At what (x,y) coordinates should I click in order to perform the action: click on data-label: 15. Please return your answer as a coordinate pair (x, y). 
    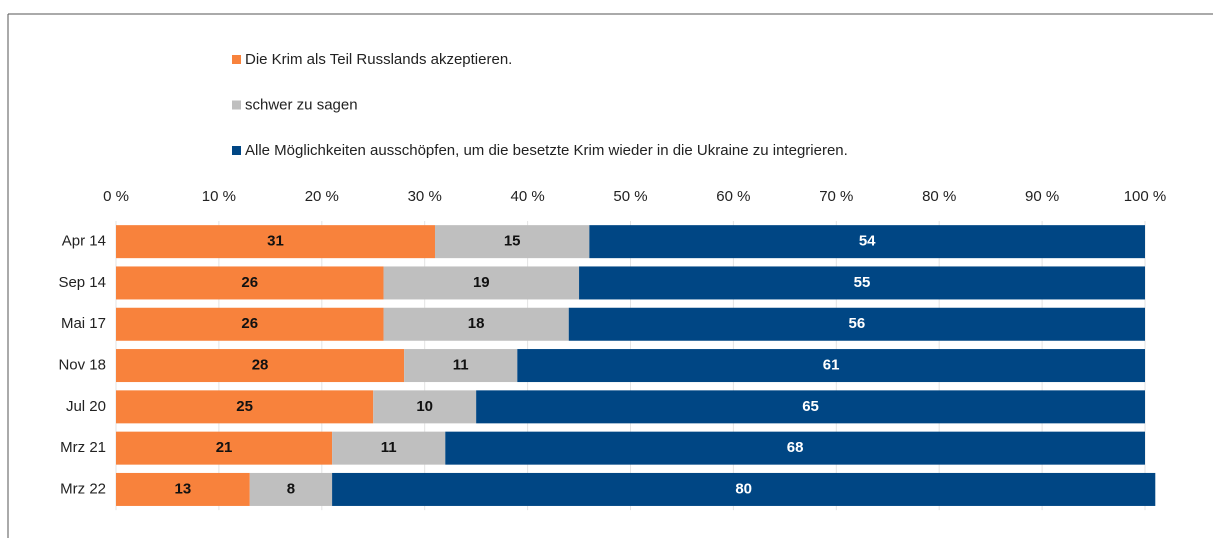
    Looking at the image, I should click on (512, 241).